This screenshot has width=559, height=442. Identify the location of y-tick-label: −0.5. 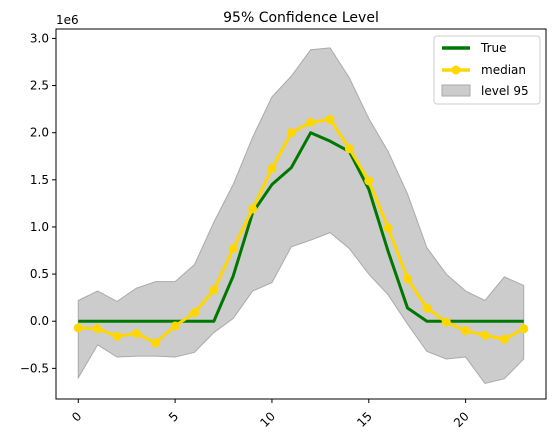
(34, 368).